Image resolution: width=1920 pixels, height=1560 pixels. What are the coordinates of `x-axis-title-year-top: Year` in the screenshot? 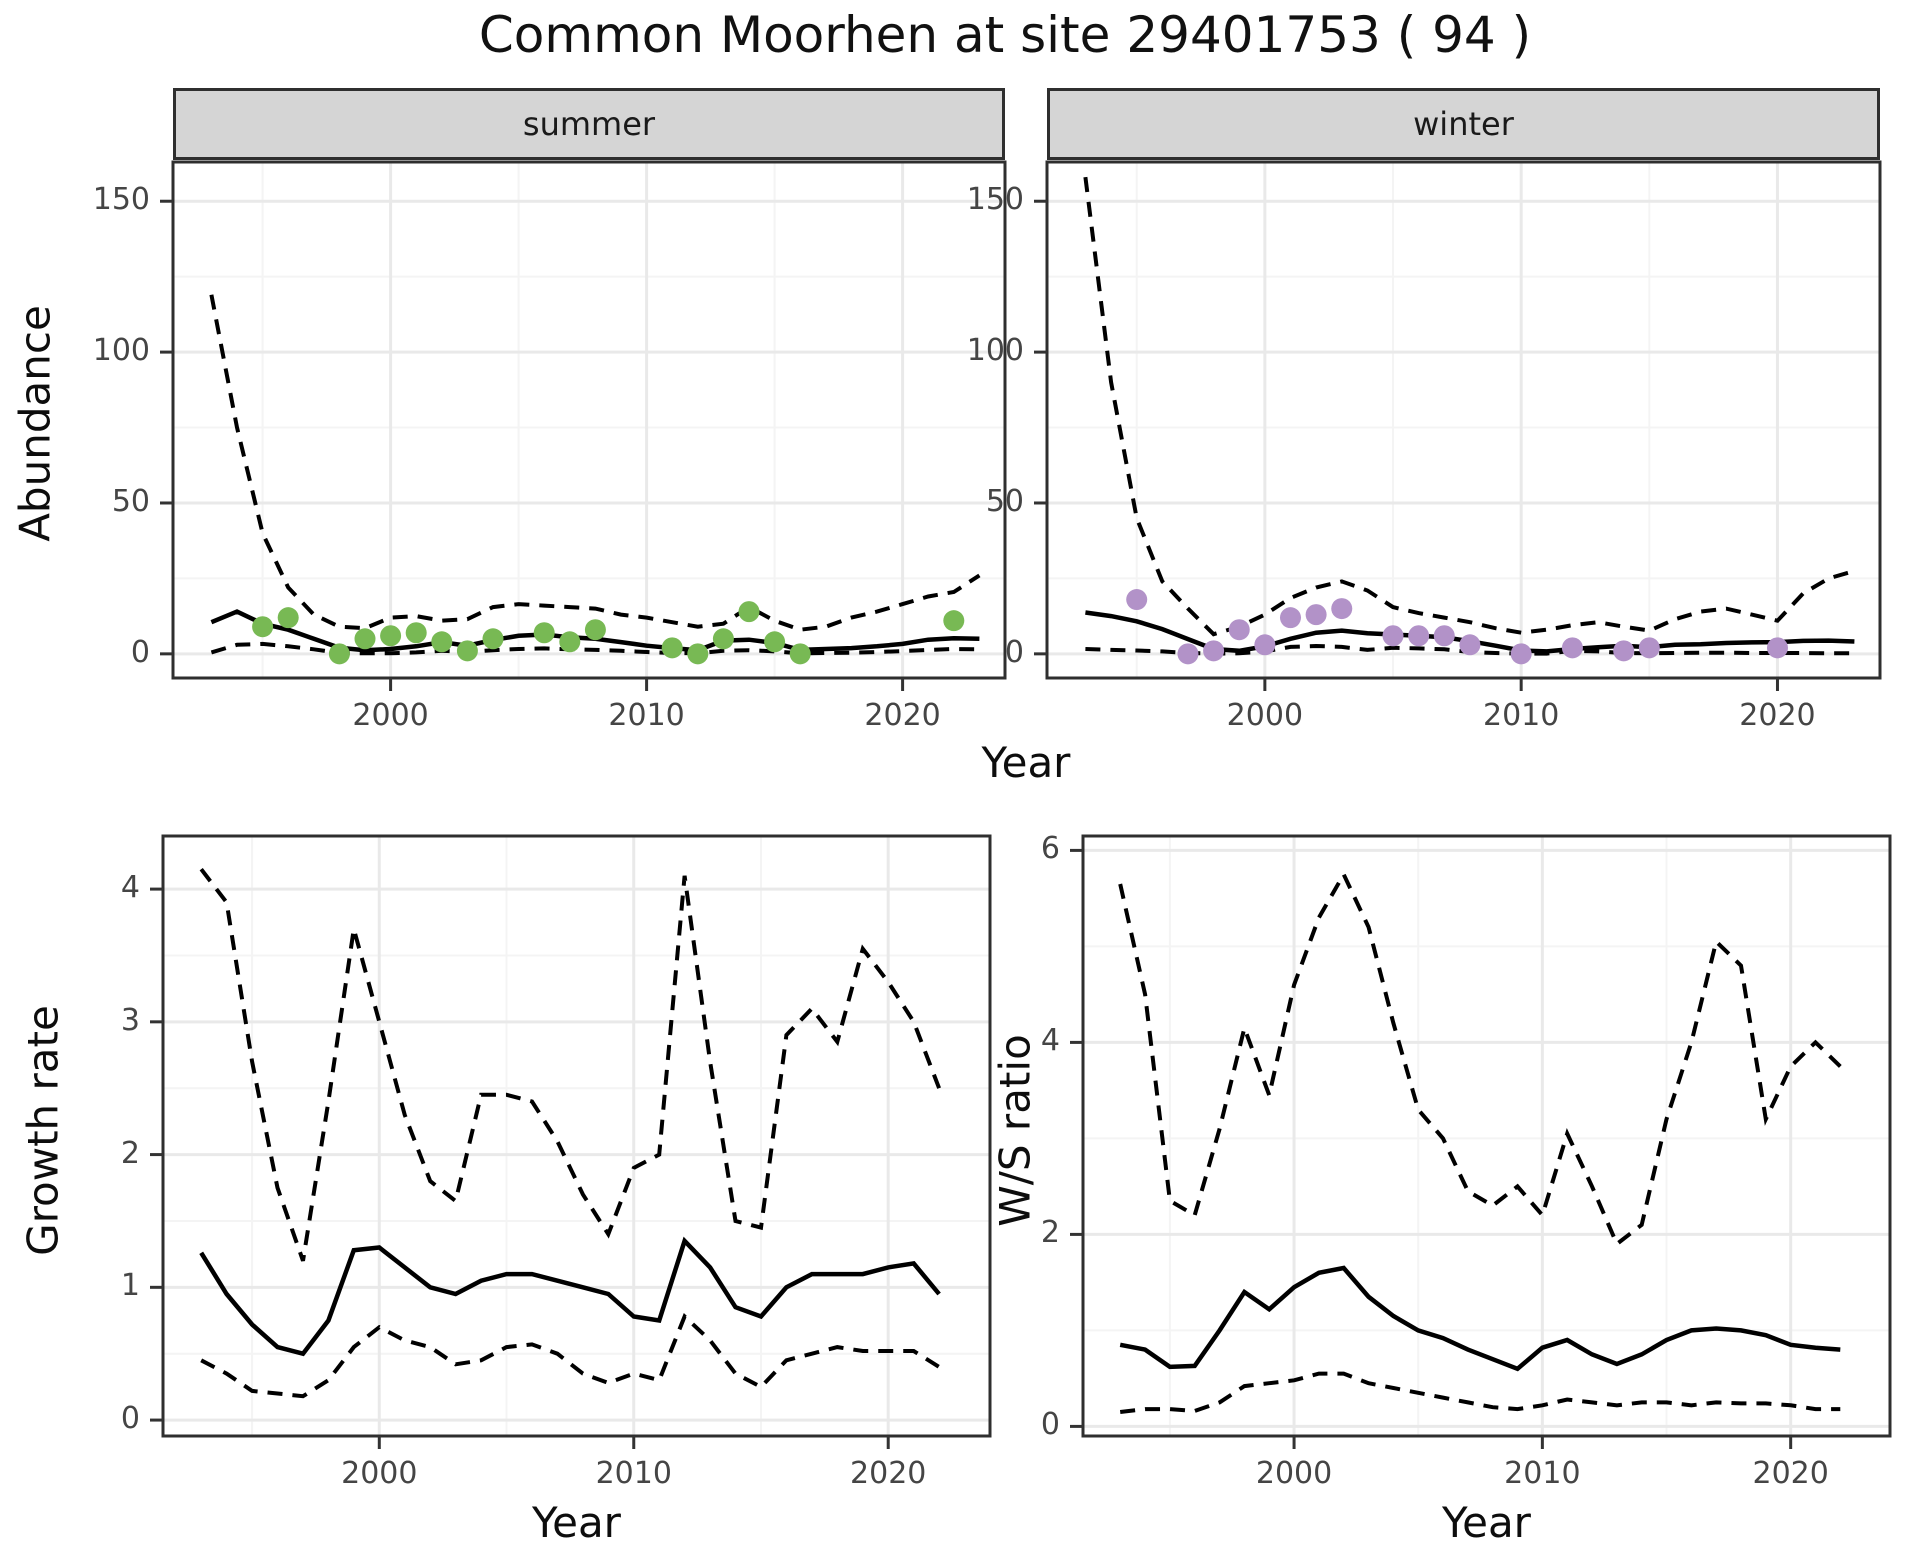 It's located at (1026, 762).